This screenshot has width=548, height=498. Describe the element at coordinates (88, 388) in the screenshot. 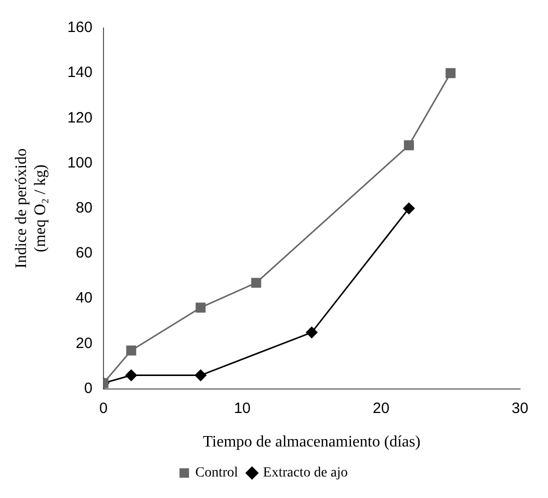

I see `y-tick-label: 0` at that location.